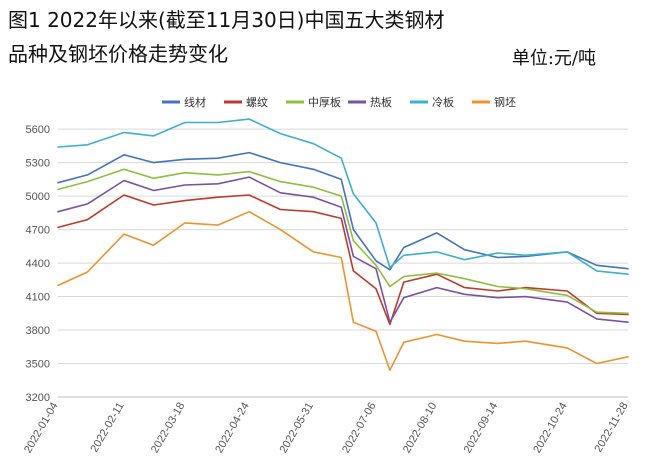  I want to click on legend-label: 热板, so click(381, 102).